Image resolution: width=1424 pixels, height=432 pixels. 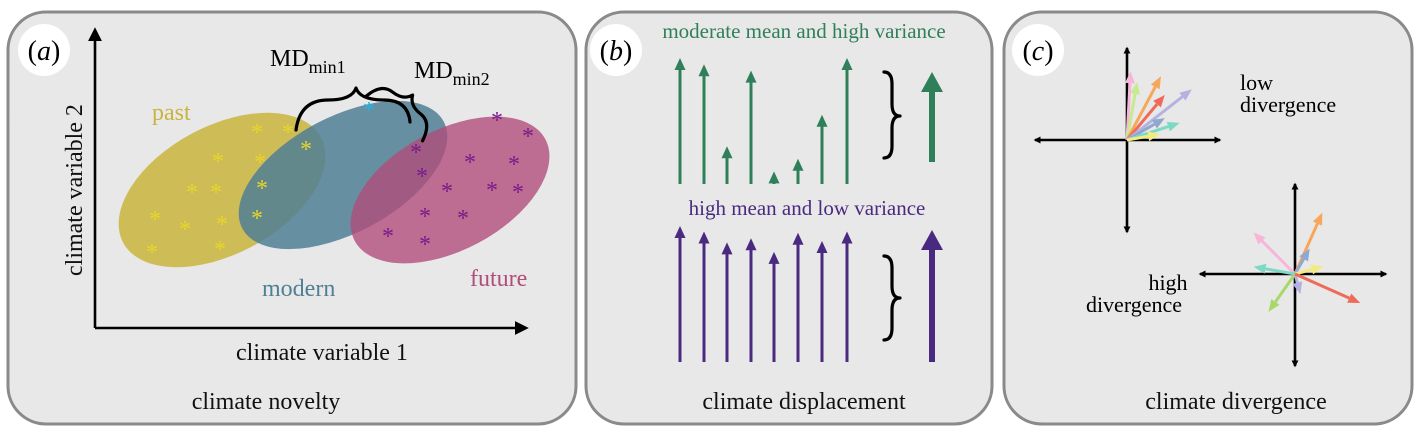 I want to click on modern-points: *, so click(x=369, y=111).